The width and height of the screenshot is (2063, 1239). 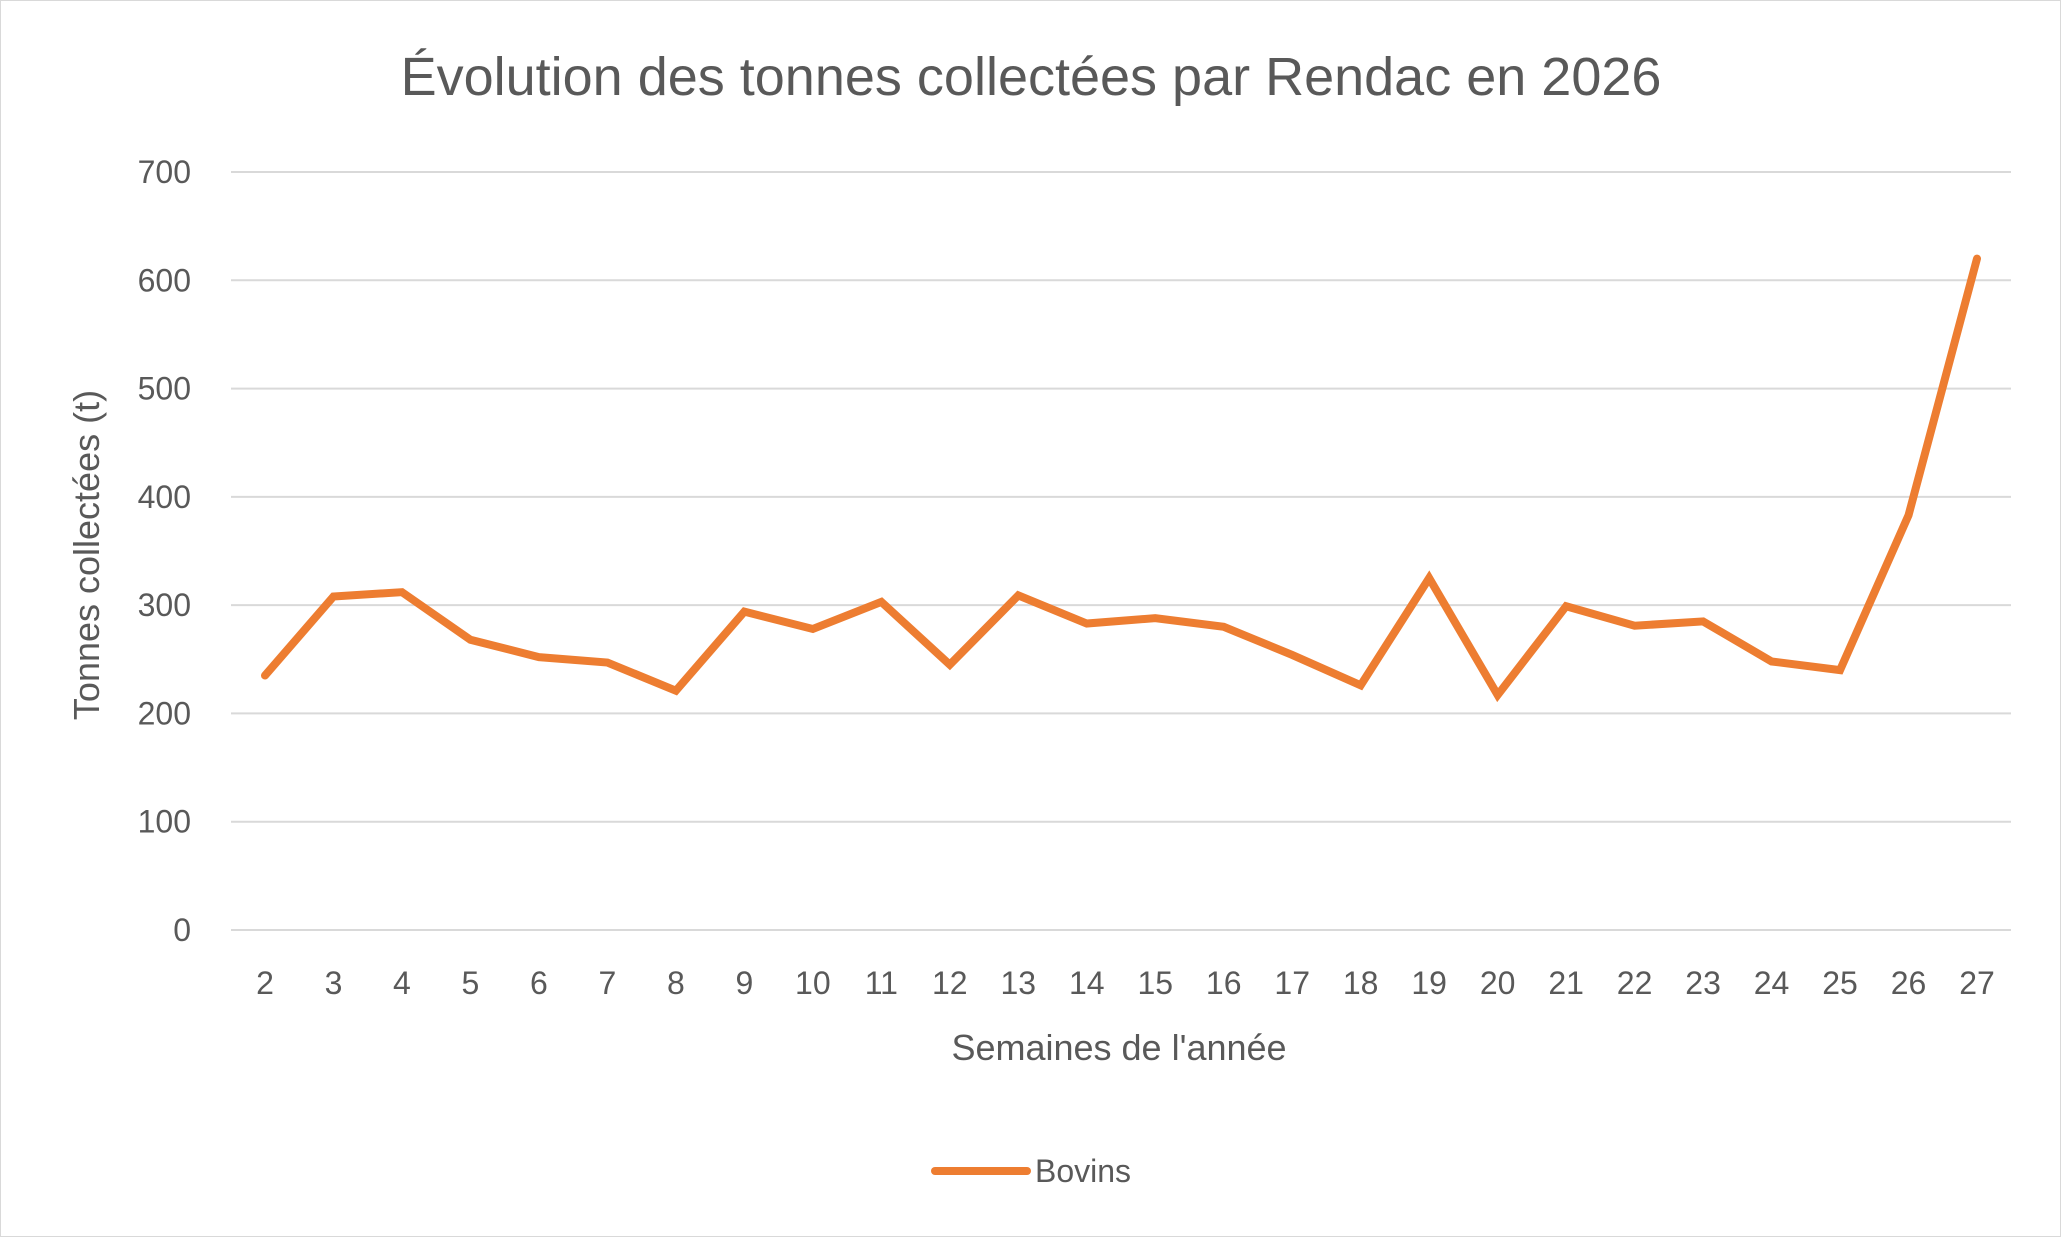 What do you see at coordinates (86, 555) in the screenshot?
I see `y-axis-title: Tonnes collectées (t)` at bounding box center [86, 555].